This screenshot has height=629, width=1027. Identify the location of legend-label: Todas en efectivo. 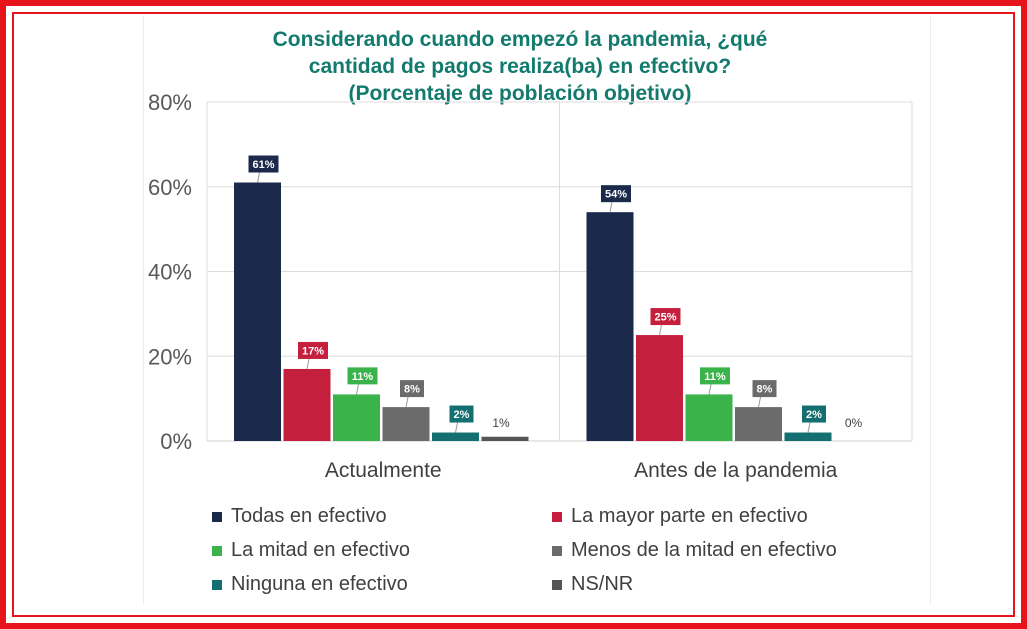
(309, 516).